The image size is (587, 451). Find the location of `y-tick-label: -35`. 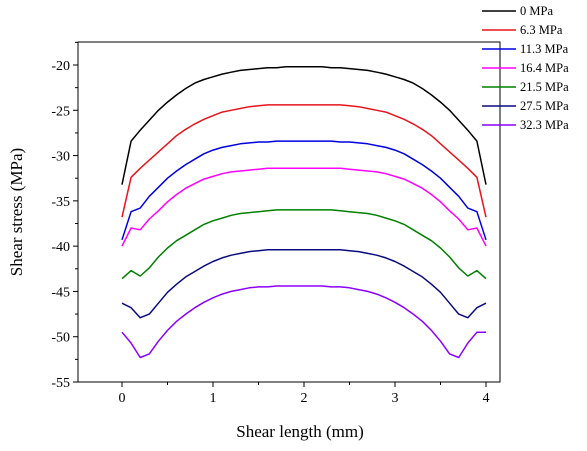

y-tick-label: -35 is located at coordinates (60, 202).